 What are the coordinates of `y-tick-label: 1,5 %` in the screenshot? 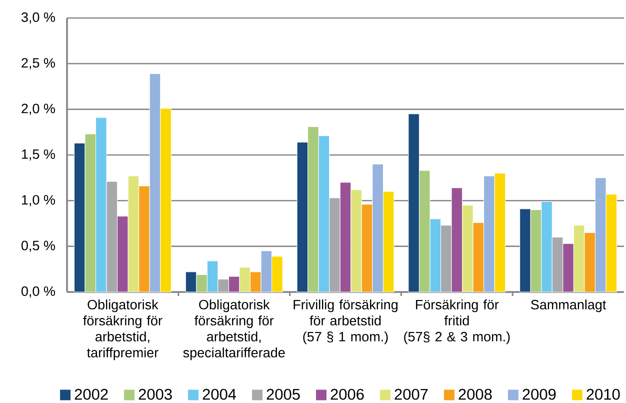 It's located at (38, 155).